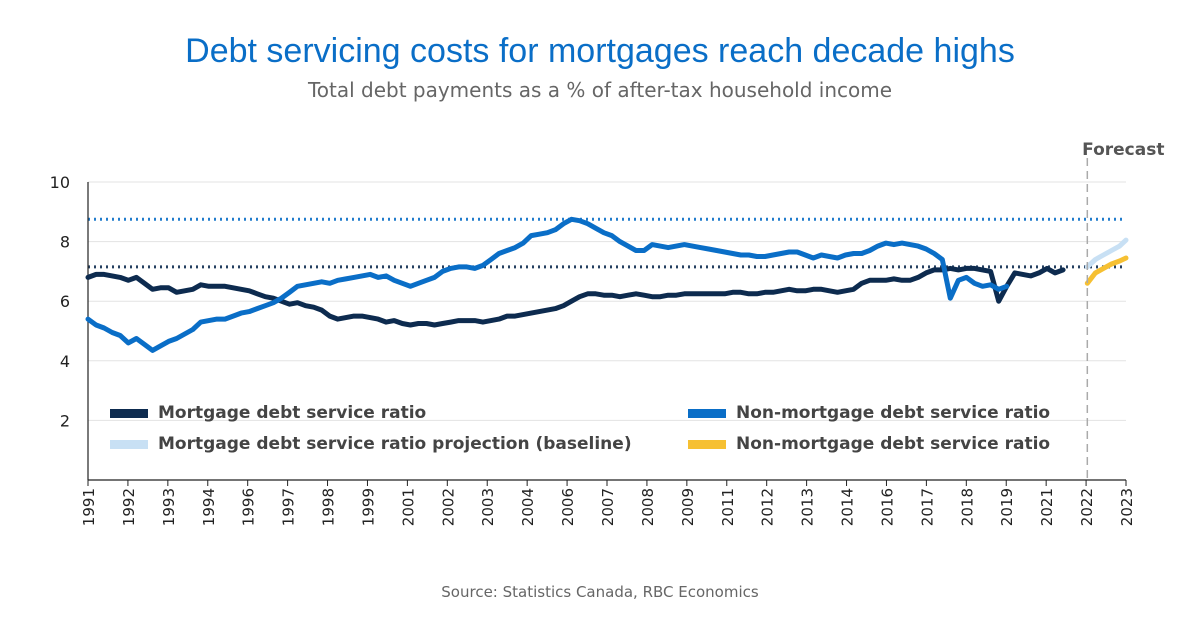 The width and height of the screenshot is (1200, 627). Describe the element at coordinates (893, 413) in the screenshot. I see `legend-label-non-mortgage: Non-mortgage debt service ratio` at that location.